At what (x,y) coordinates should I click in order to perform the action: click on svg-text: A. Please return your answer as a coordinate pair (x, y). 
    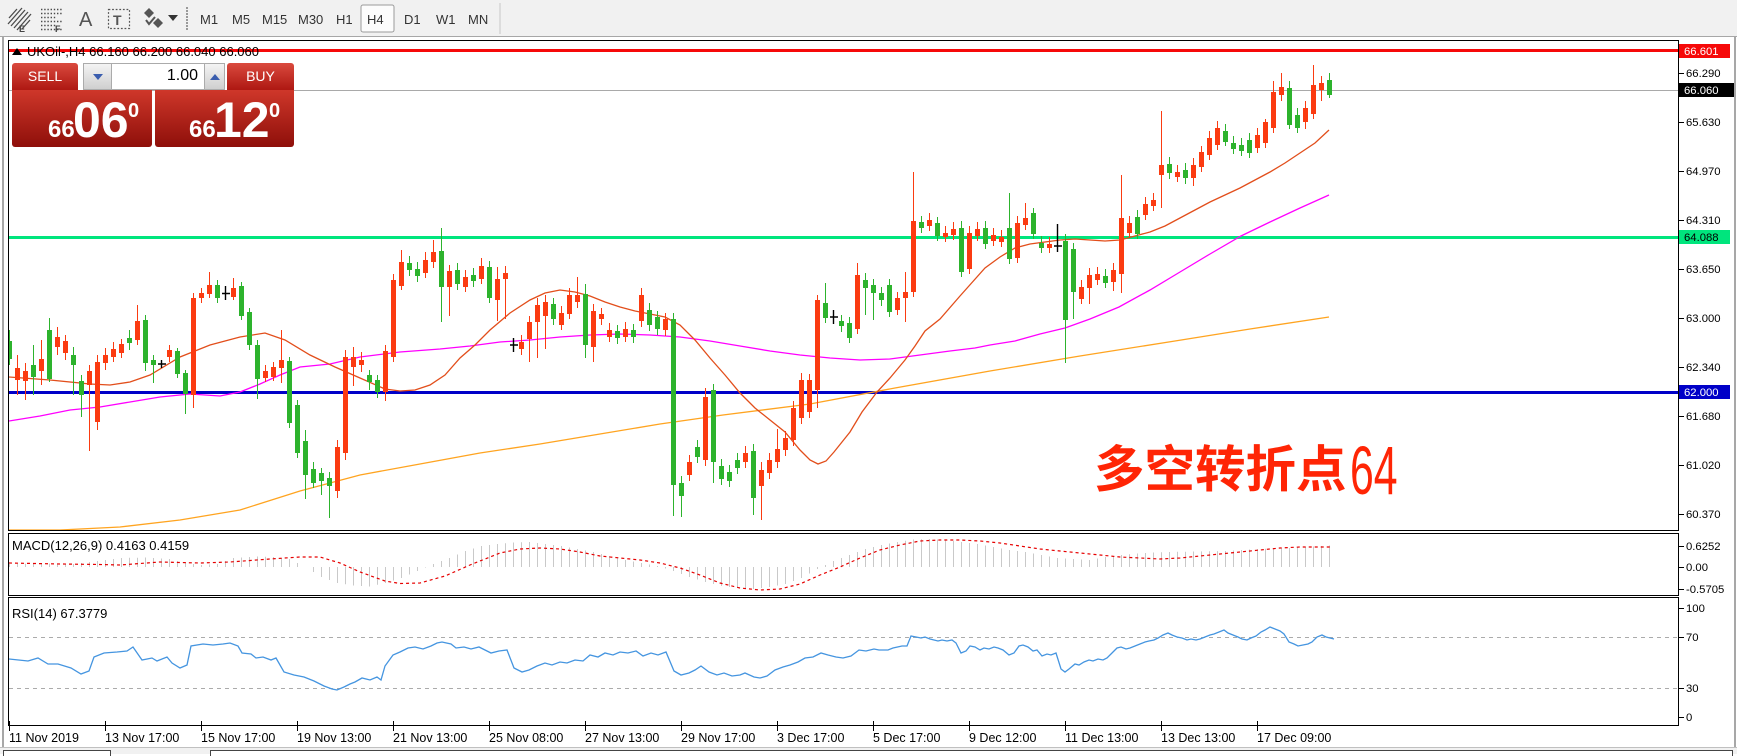
    Looking at the image, I should click on (86, 20).